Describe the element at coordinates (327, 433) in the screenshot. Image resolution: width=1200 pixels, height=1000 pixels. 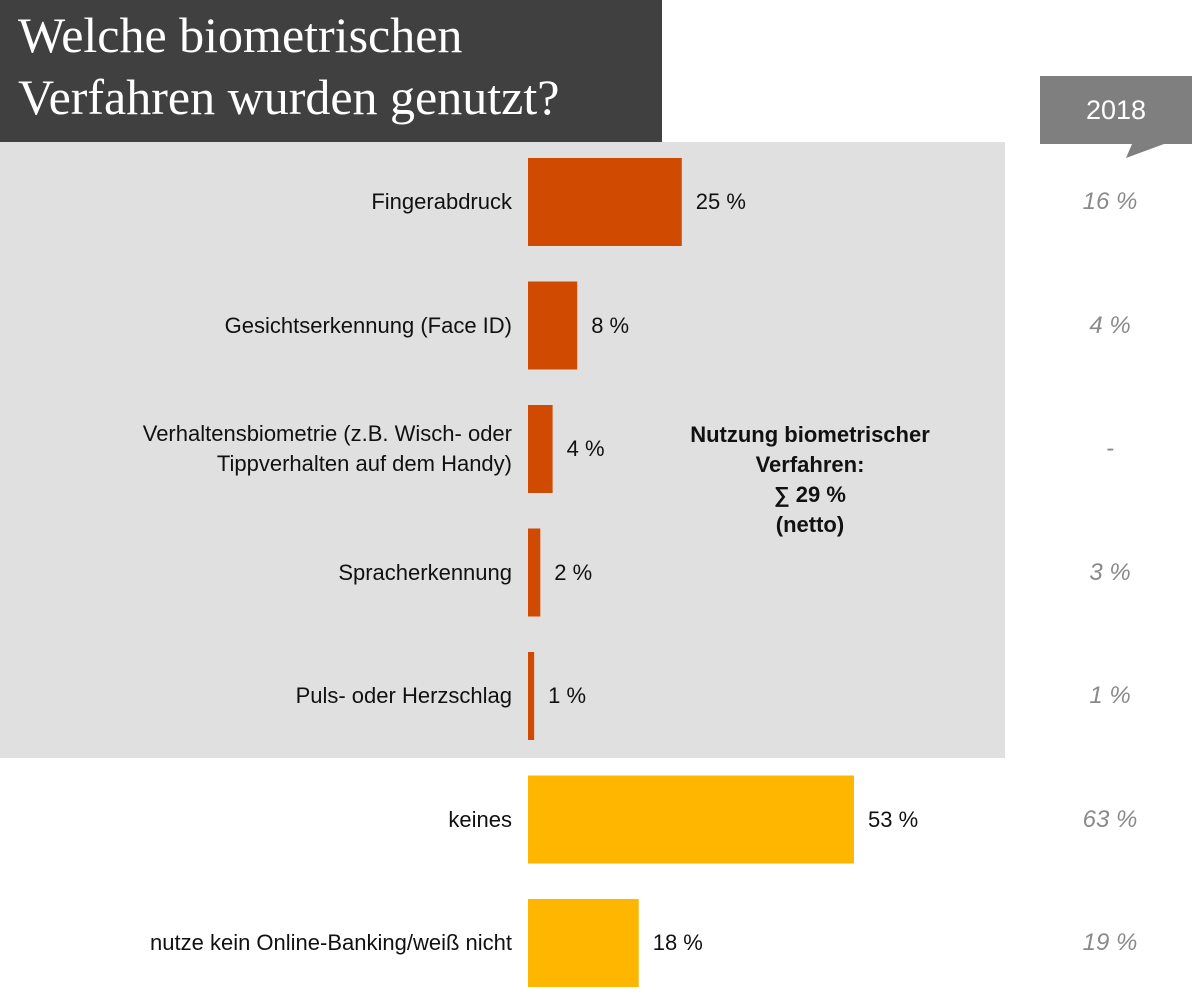
I see `category-label-3-line-1: Verhaltensbiometrie (z.B. Wisch- oder` at that location.